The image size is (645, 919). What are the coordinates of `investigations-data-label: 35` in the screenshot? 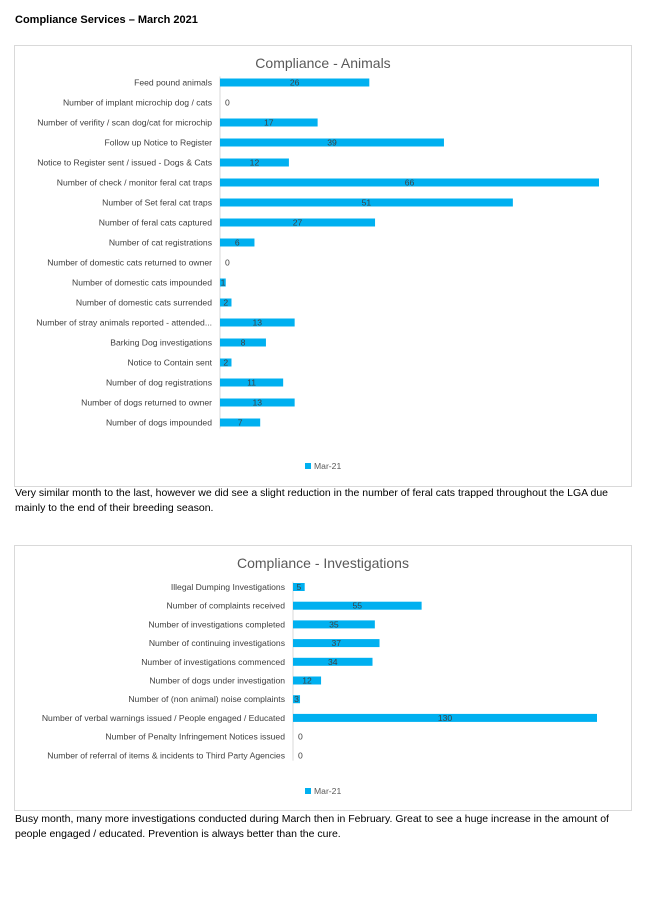 It's located at (334, 624).